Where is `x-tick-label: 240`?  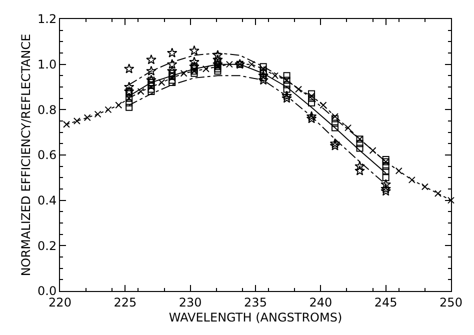
x-tick-label: 240 is located at coordinates (320, 302).